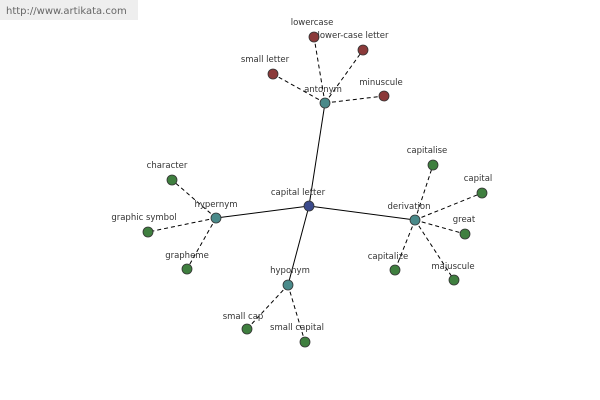 The width and height of the screenshot is (600, 400). Describe the element at coordinates (452, 267) in the screenshot. I see `node-label: majuscule` at that location.